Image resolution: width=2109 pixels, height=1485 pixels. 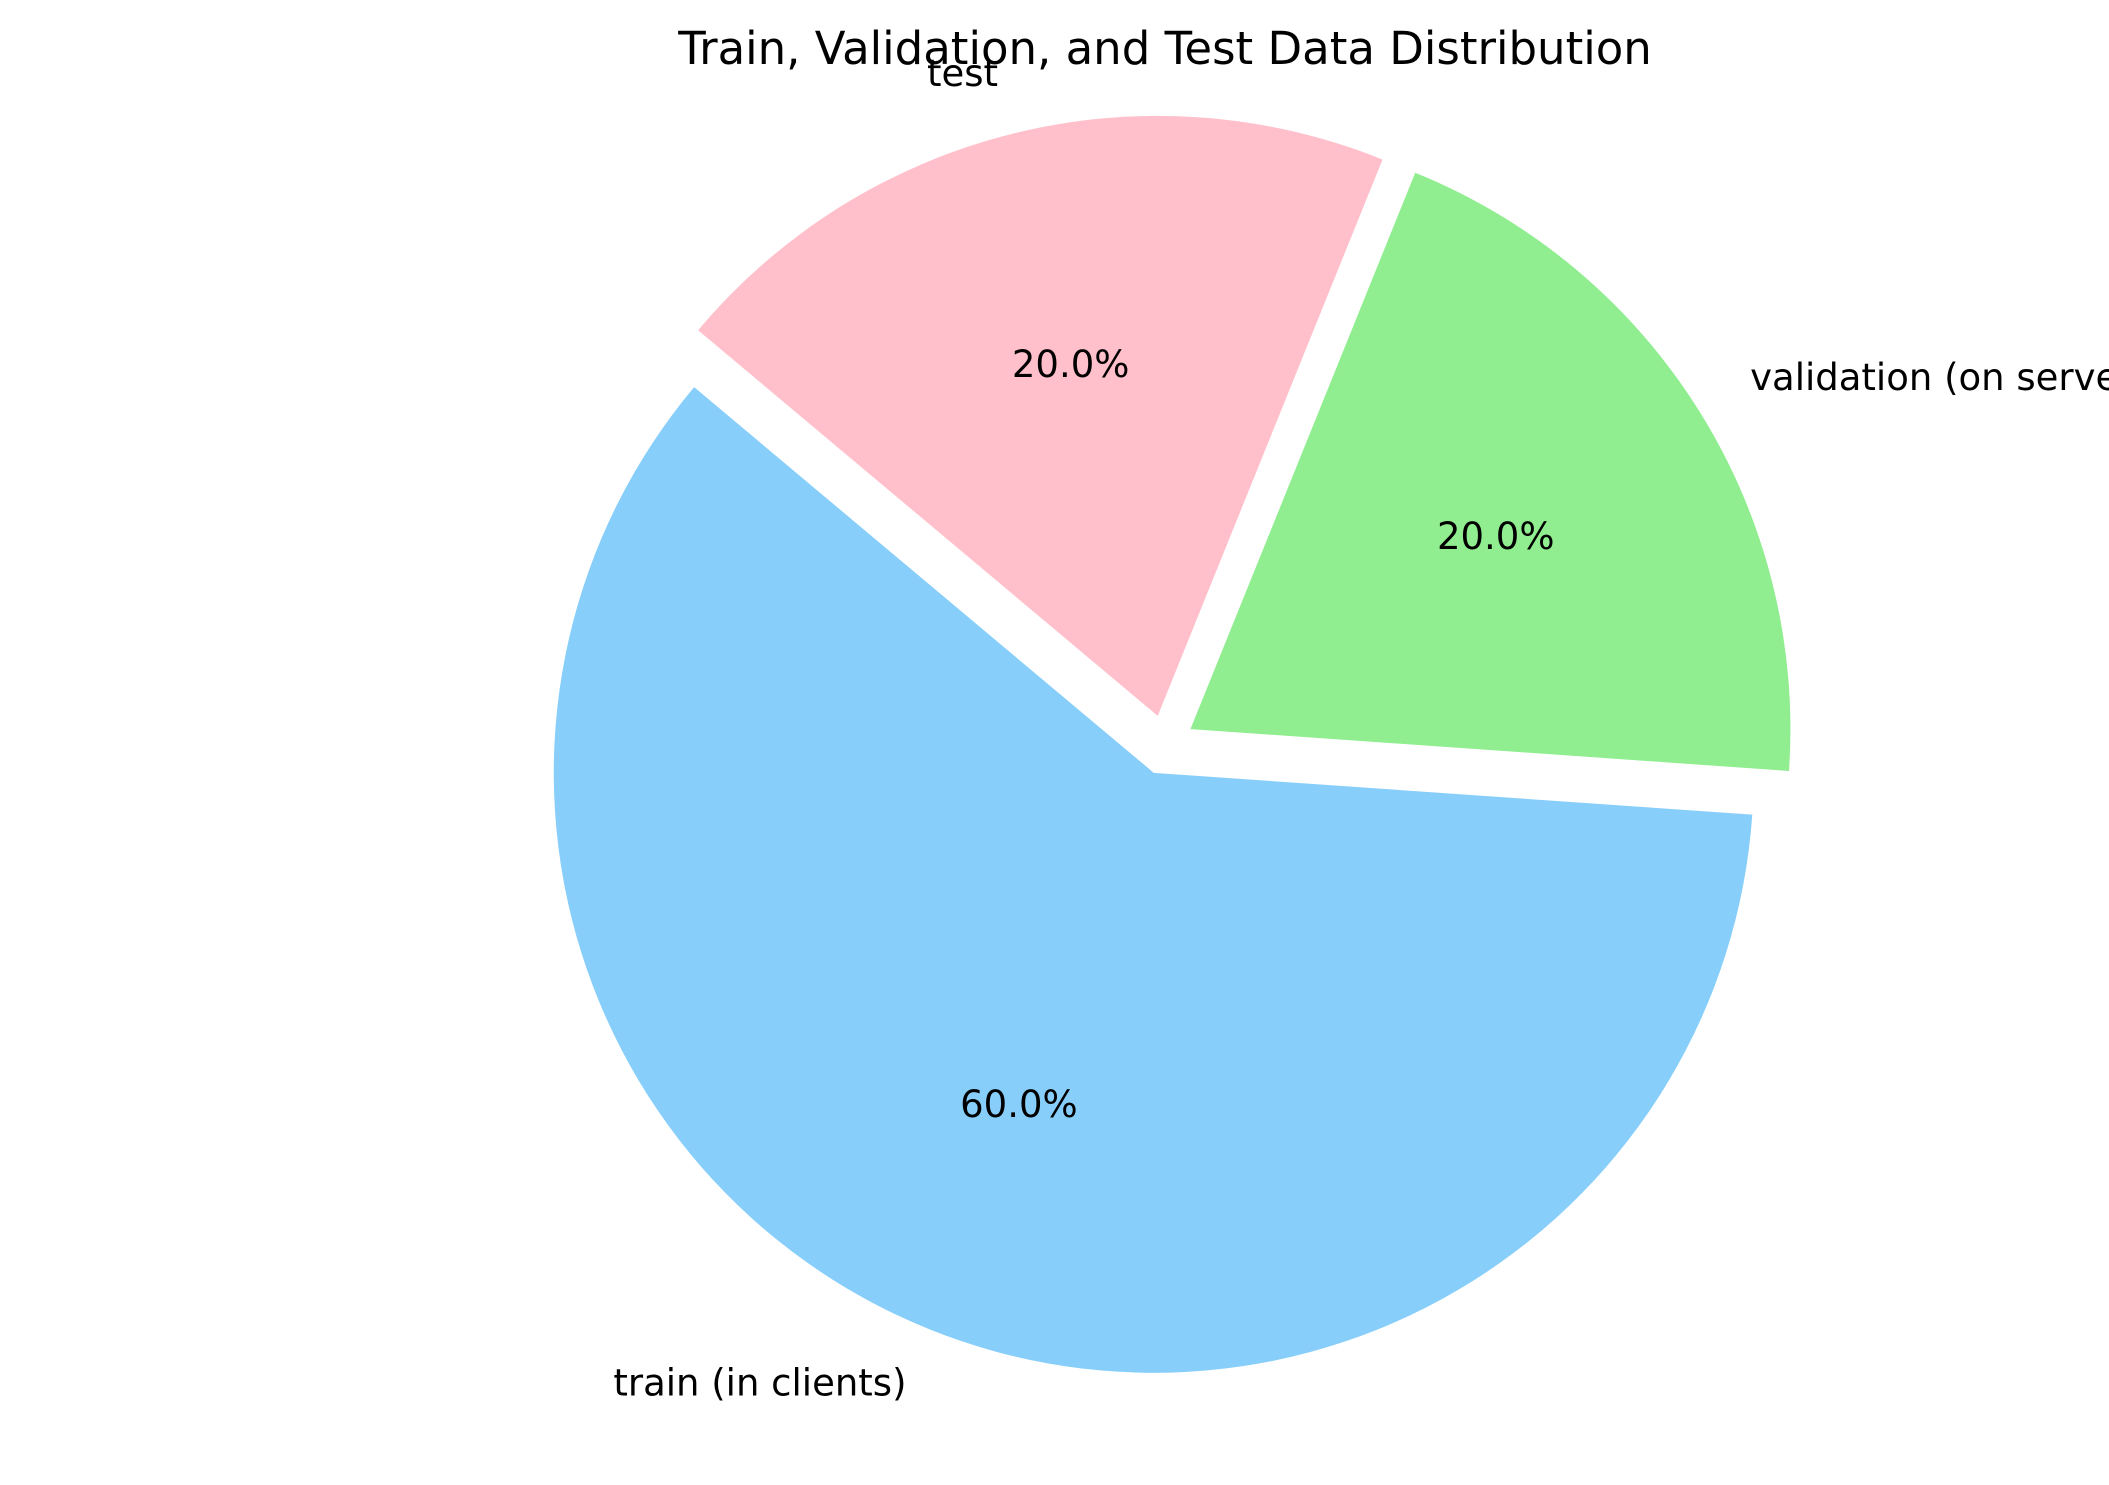 I want to click on slice-label-train-in-clients: train (in clients), so click(x=759, y=1382).